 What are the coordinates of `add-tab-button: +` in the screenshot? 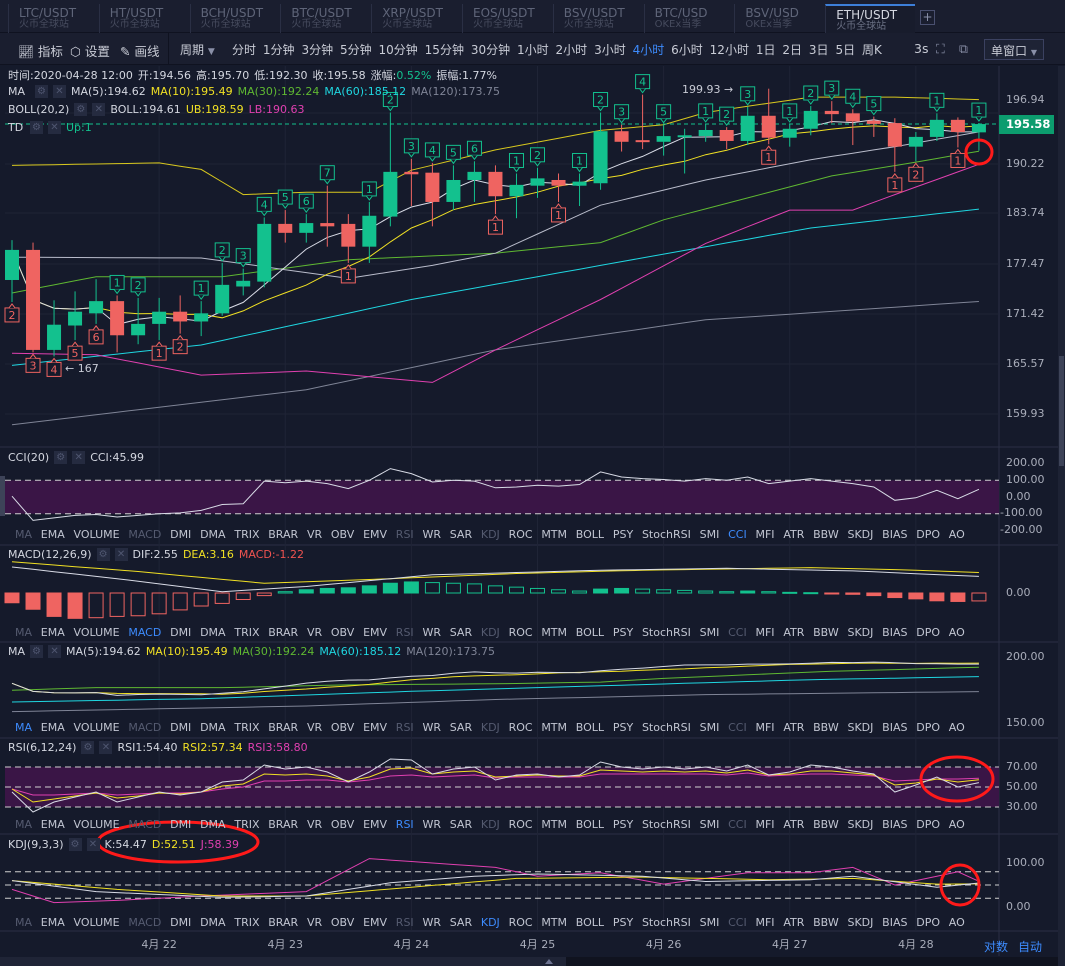 It's located at (927, 17).